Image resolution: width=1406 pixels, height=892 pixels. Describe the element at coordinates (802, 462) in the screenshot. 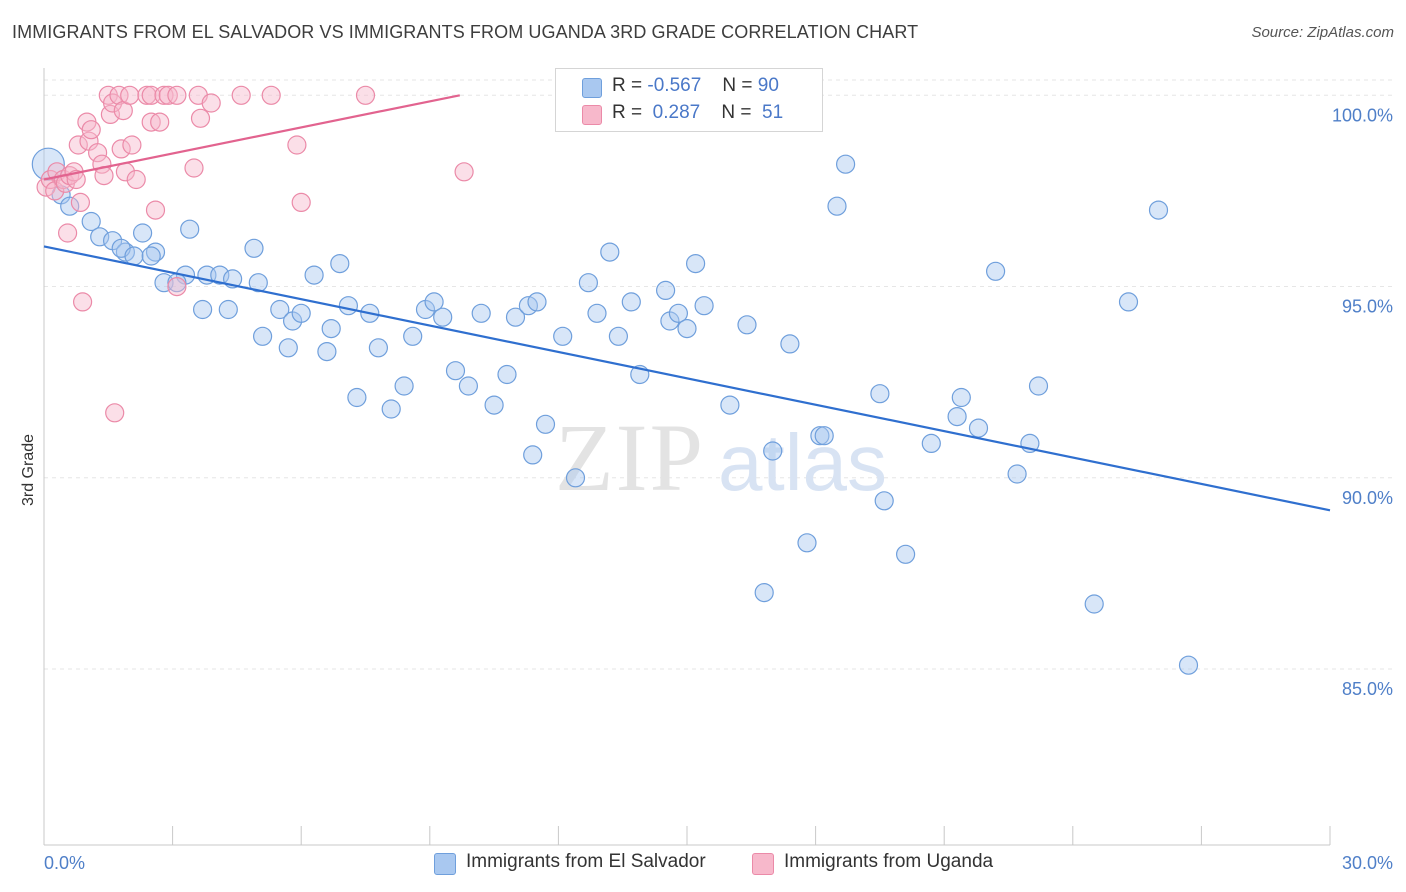

I see `watermark-atlas: atlas` at that location.